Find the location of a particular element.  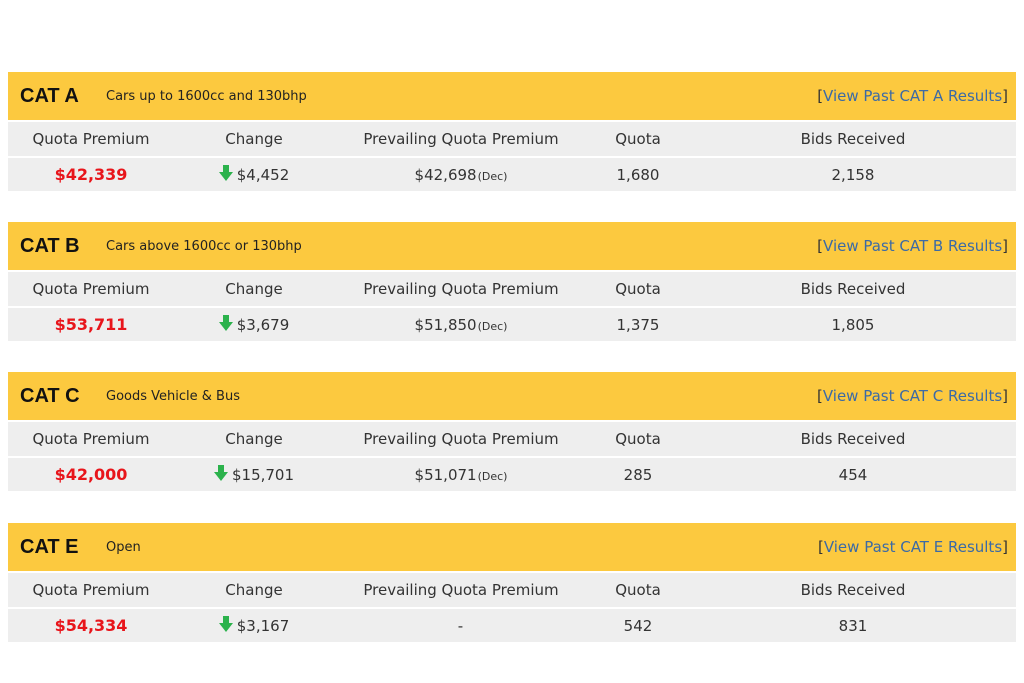

prevailing-value: $51,071 is located at coordinates (445, 474).